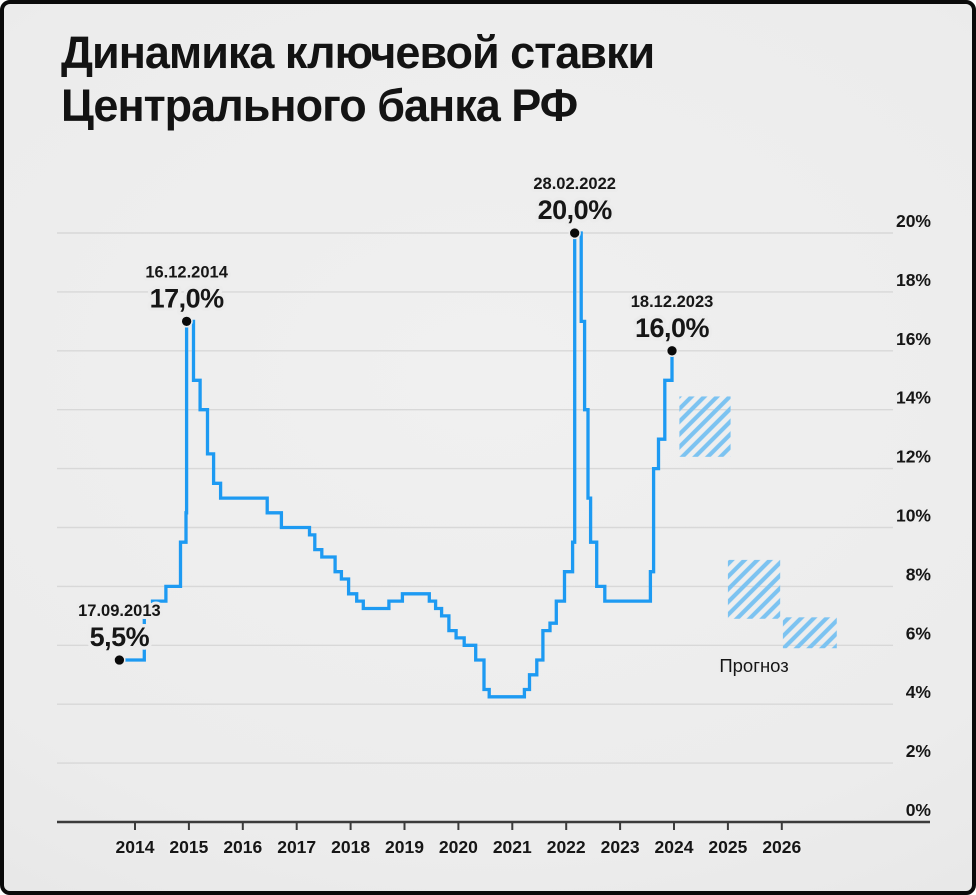  I want to click on forecast-box-2026, so click(809, 633).